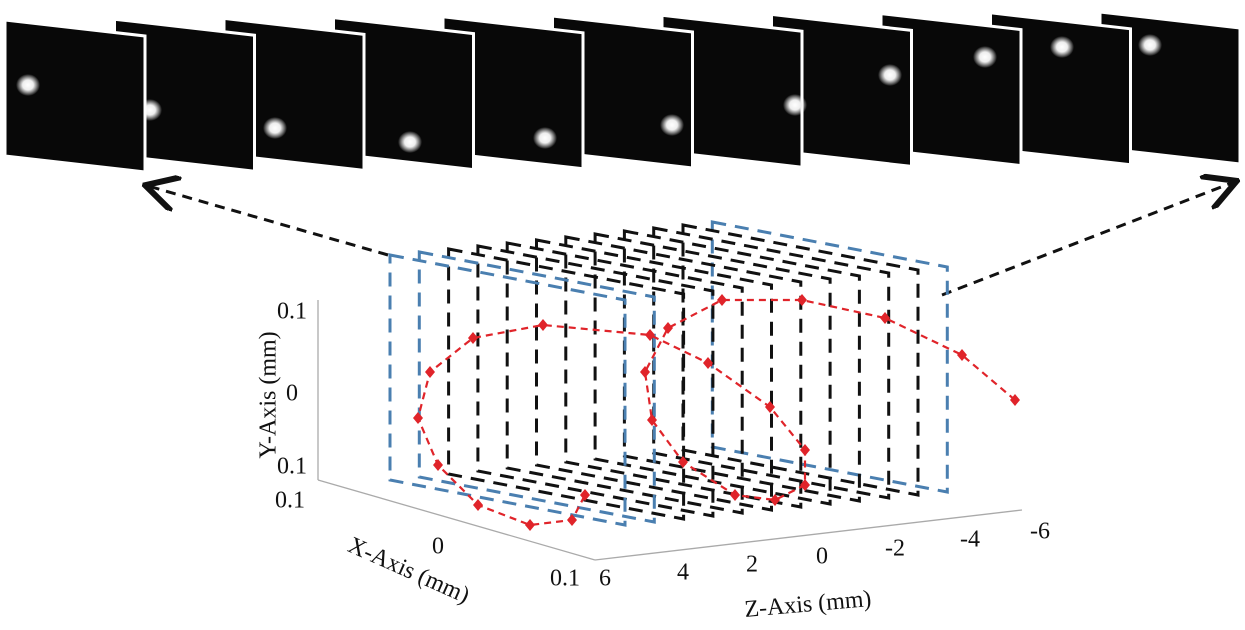 Image resolution: width=1245 pixels, height=630 pixels. Describe the element at coordinates (970, 540) in the screenshot. I see `z-tick-label: -4` at that location.